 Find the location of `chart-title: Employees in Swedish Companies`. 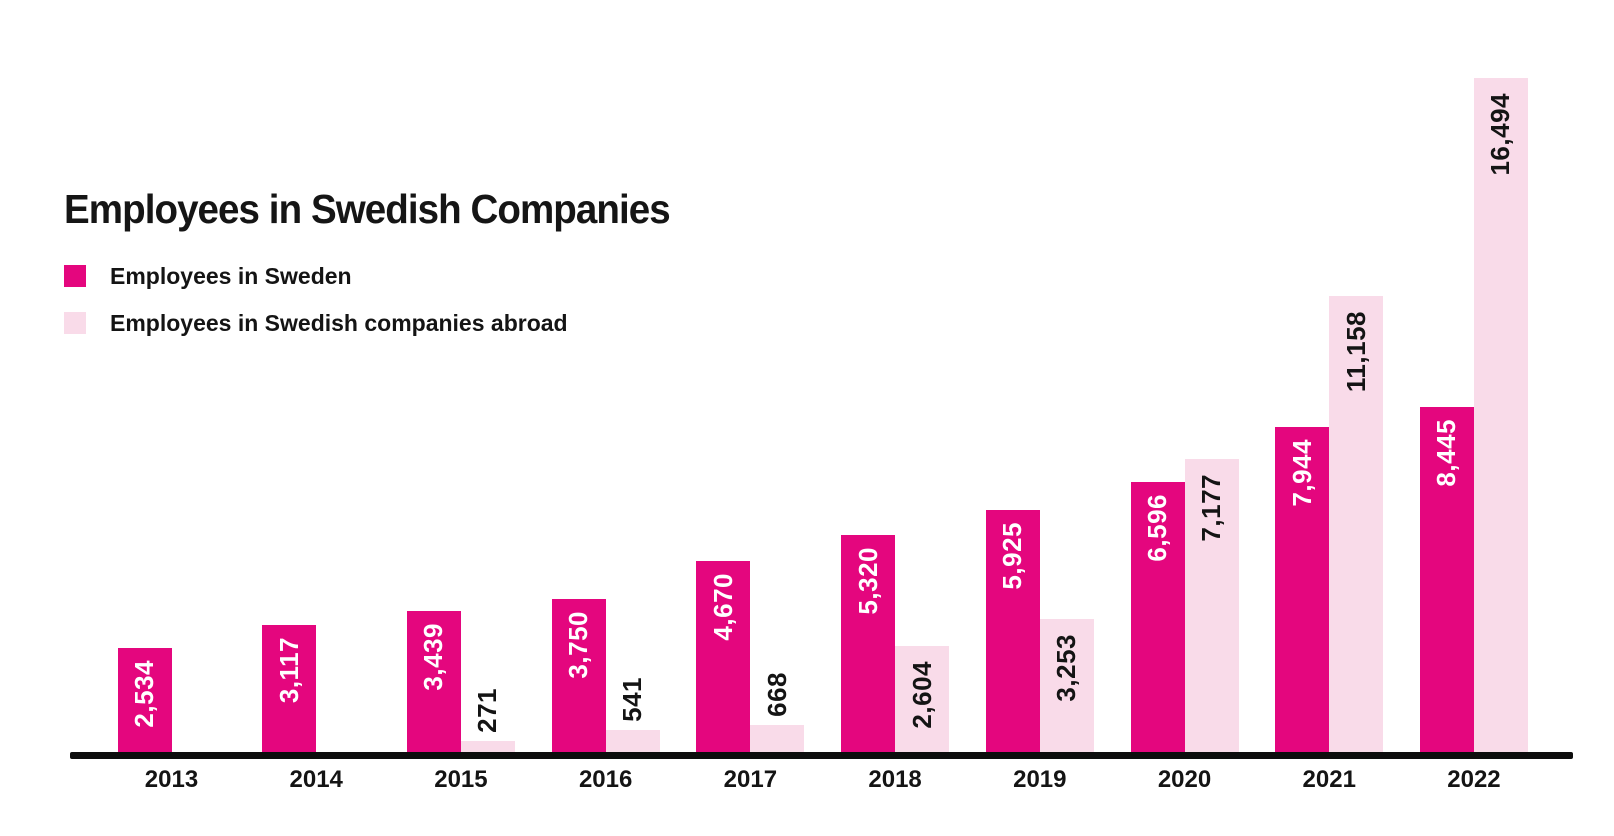

chart-title: Employees in Swedish Companies is located at coordinates (367, 209).